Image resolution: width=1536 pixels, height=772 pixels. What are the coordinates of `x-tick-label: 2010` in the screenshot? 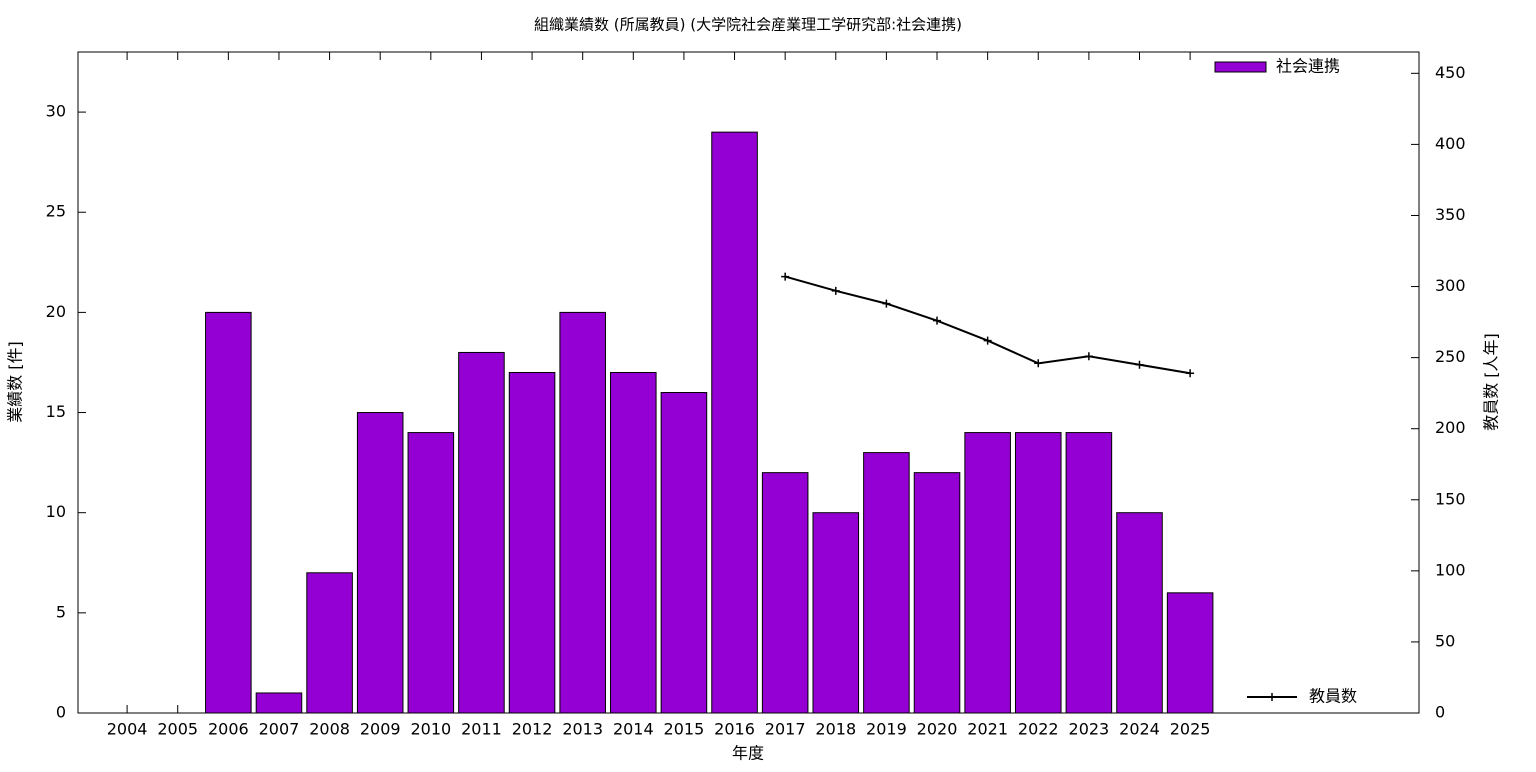 It's located at (430, 729).